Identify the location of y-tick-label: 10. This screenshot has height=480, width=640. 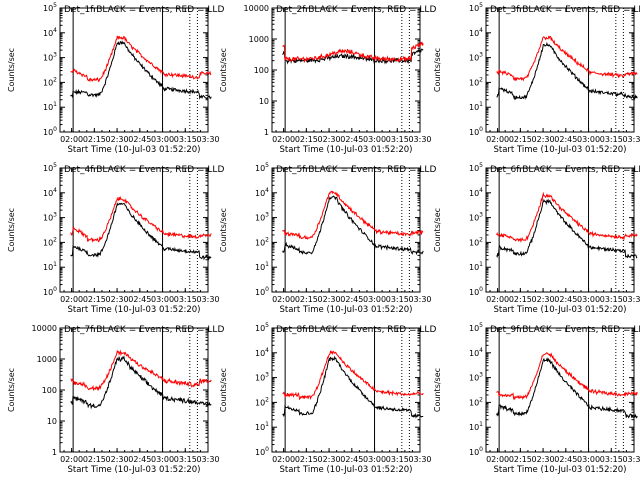
(264, 101).